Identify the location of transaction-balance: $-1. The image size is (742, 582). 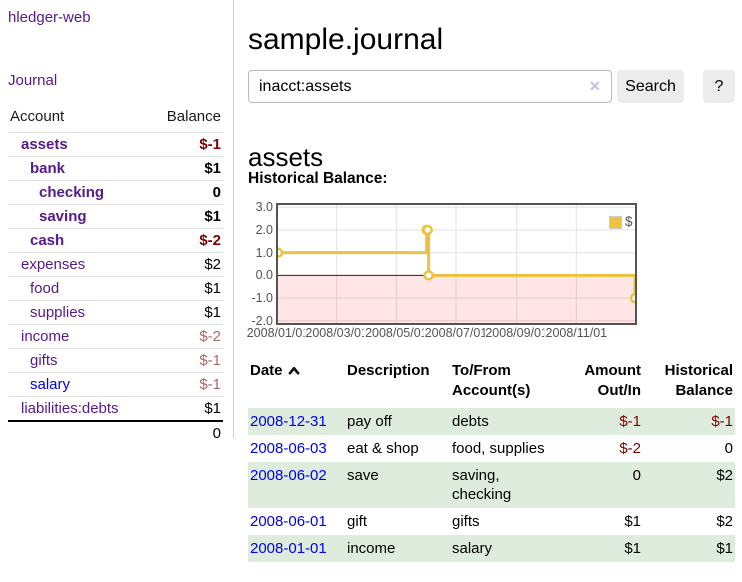
(689, 421).